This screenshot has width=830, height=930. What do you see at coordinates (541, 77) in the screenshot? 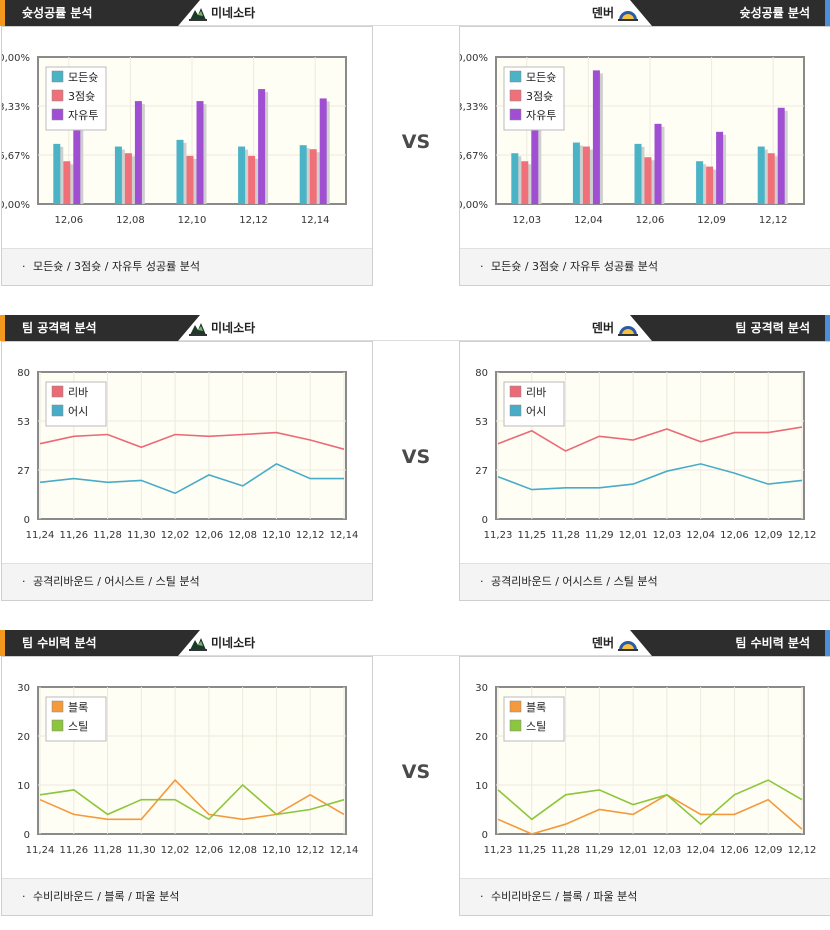
I see `legend-label: 모든슛` at bounding box center [541, 77].